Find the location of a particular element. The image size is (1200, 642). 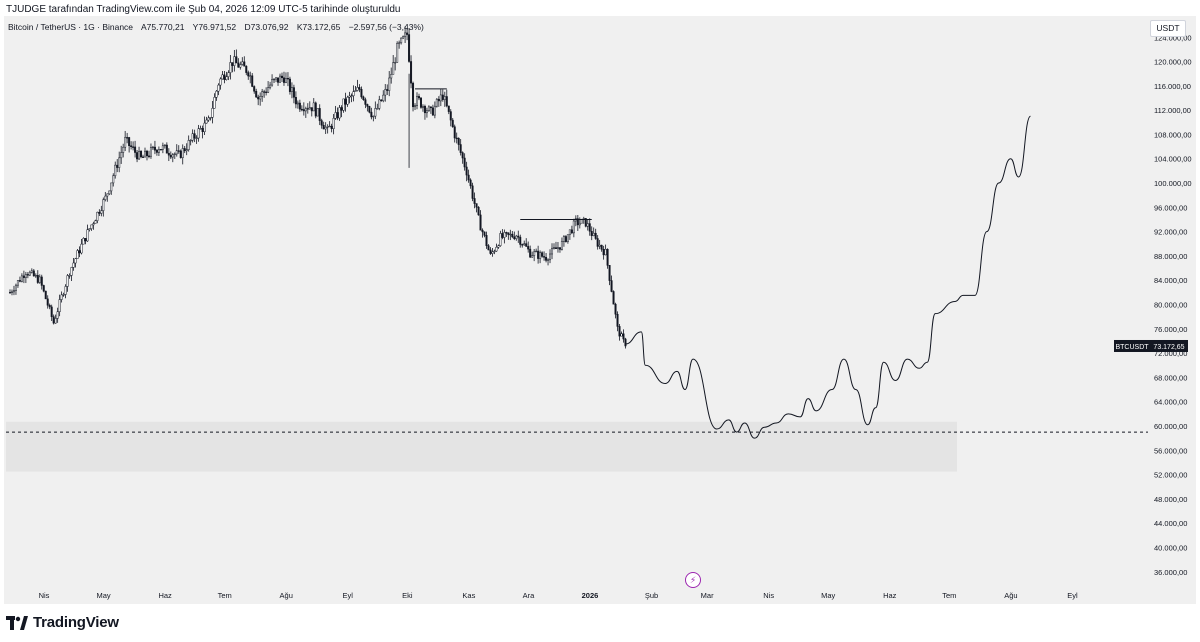

y-tick-label: 60.000,00 is located at coordinates (1170, 426).